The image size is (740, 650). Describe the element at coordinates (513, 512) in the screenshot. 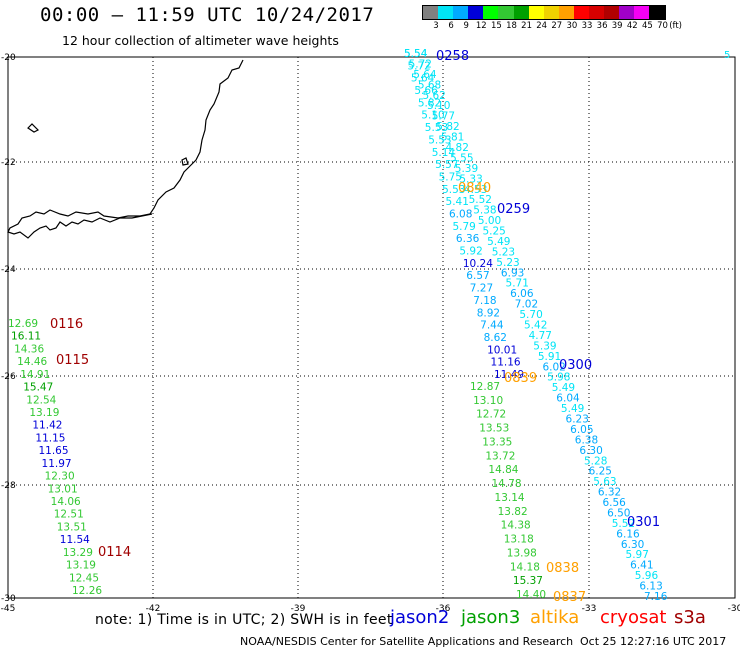

I see `wave-height-value: 13.82` at that location.